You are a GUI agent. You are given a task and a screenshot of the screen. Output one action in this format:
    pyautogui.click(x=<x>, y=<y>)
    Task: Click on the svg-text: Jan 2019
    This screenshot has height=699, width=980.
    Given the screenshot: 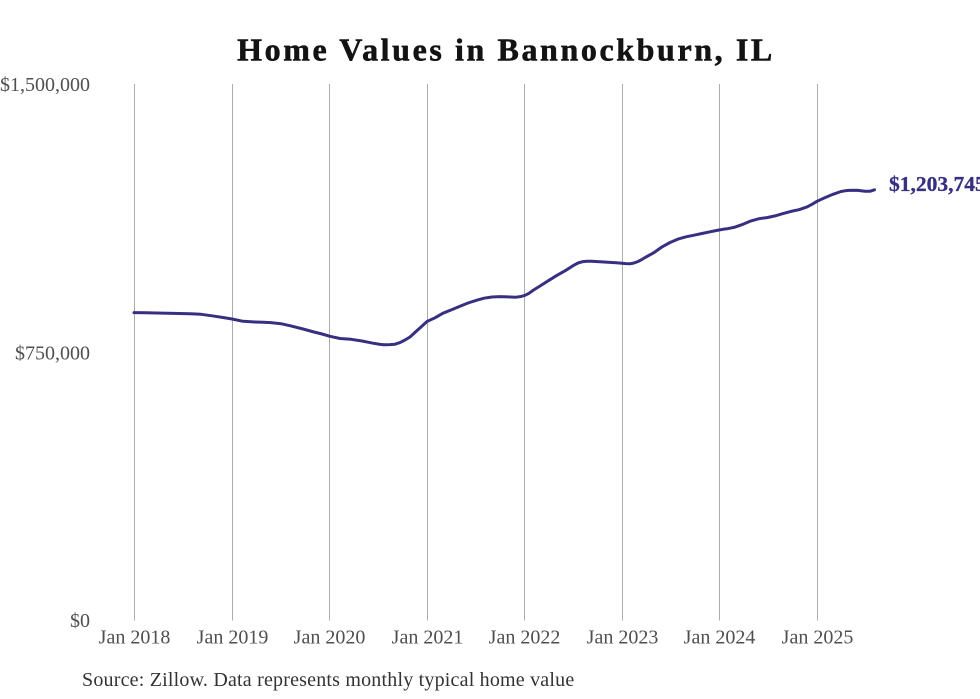 What is the action you would take?
    pyautogui.click(x=233, y=638)
    